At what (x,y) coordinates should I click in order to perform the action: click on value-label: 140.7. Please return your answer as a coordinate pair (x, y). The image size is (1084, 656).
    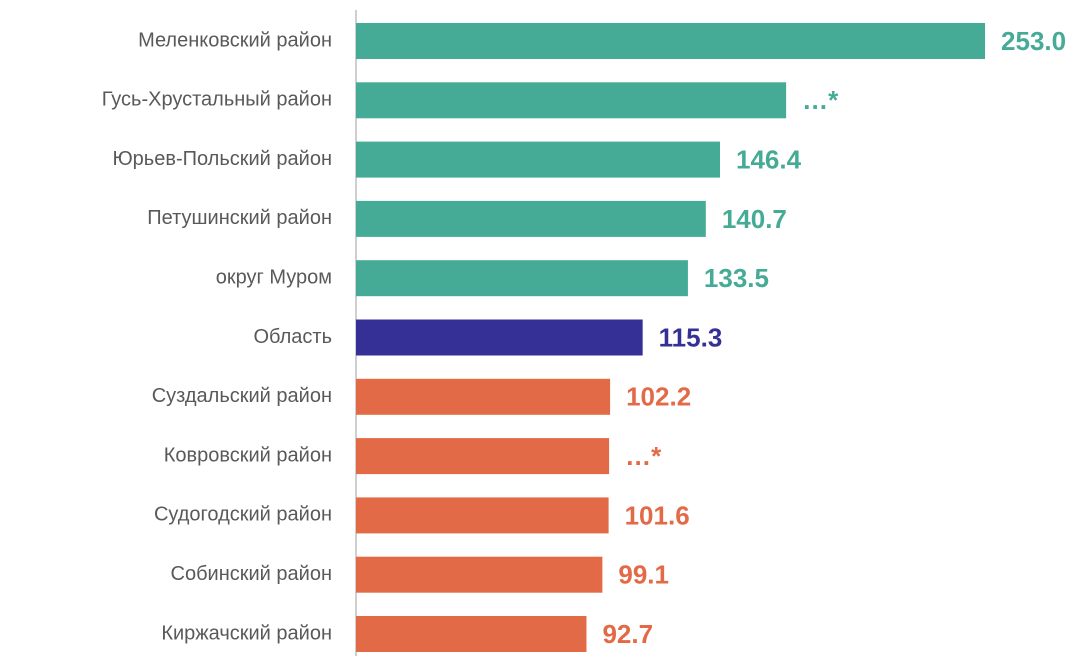
    Looking at the image, I should click on (754, 219).